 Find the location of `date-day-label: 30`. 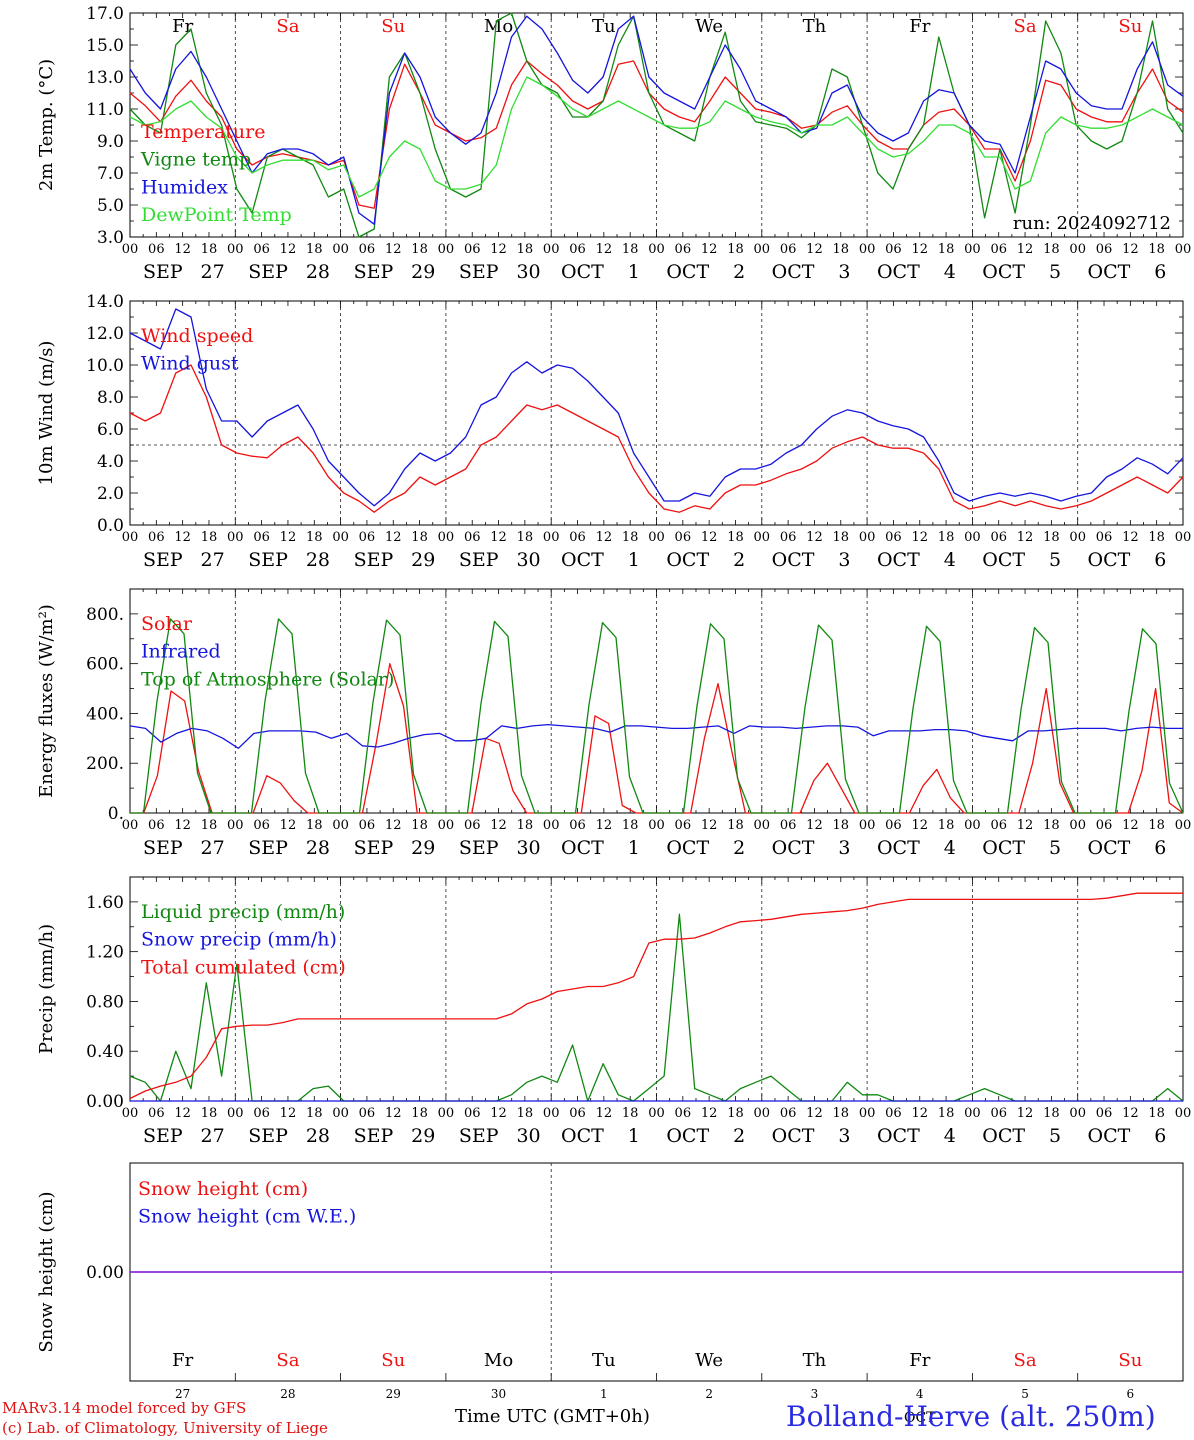

date-day-label: 30 is located at coordinates (528, 848).